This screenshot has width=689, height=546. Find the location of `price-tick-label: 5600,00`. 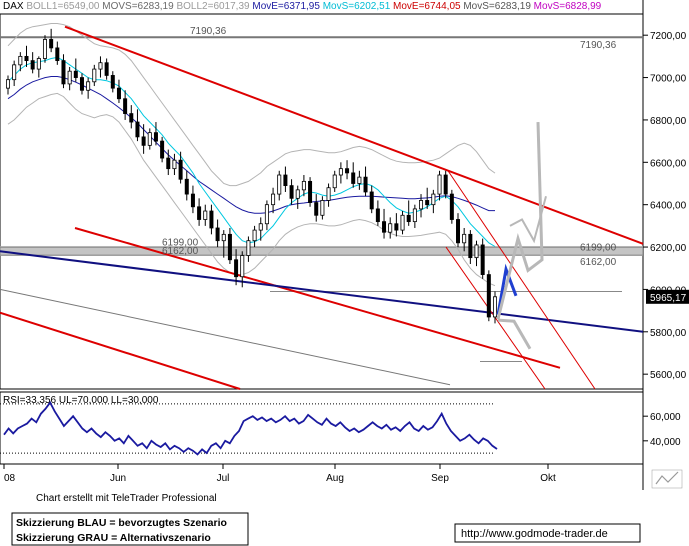

price-tick-label: 5600,00 is located at coordinates (668, 375).